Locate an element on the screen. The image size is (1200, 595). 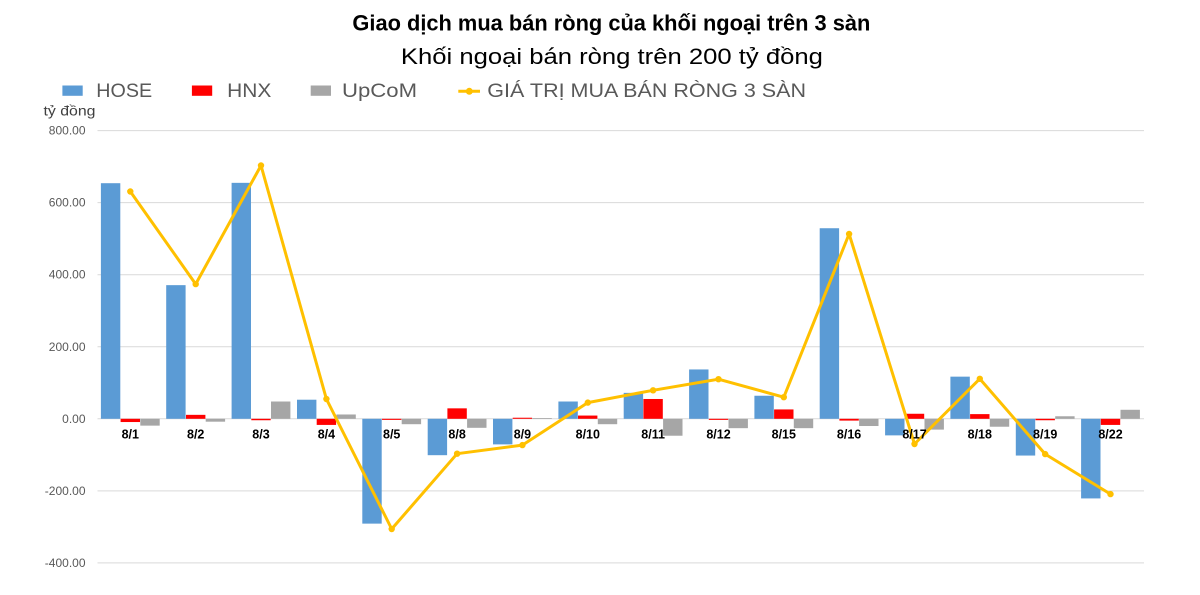
svg-text: 8/19 is located at coordinates (1045, 435).